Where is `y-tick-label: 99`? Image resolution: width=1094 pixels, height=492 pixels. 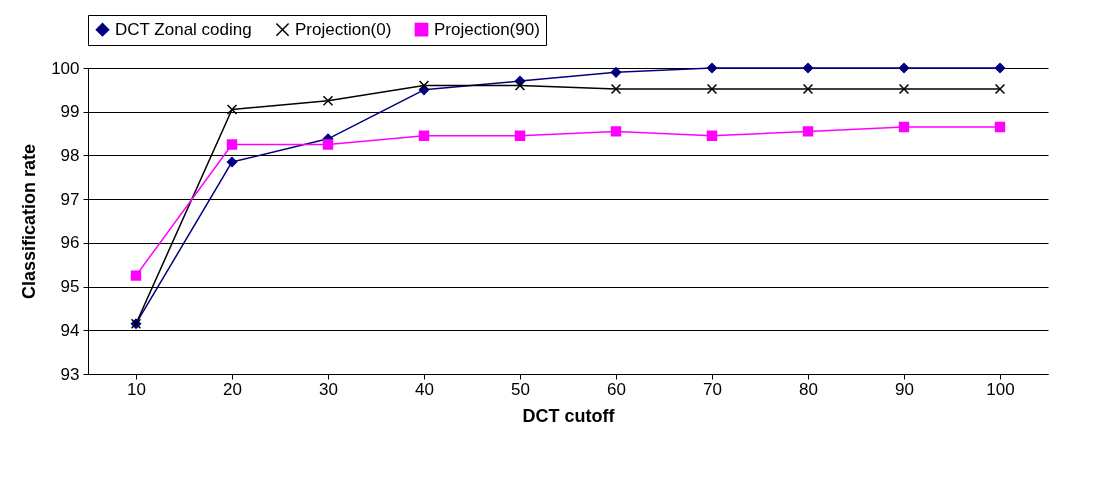
y-tick-label: 99 is located at coordinates (70, 112).